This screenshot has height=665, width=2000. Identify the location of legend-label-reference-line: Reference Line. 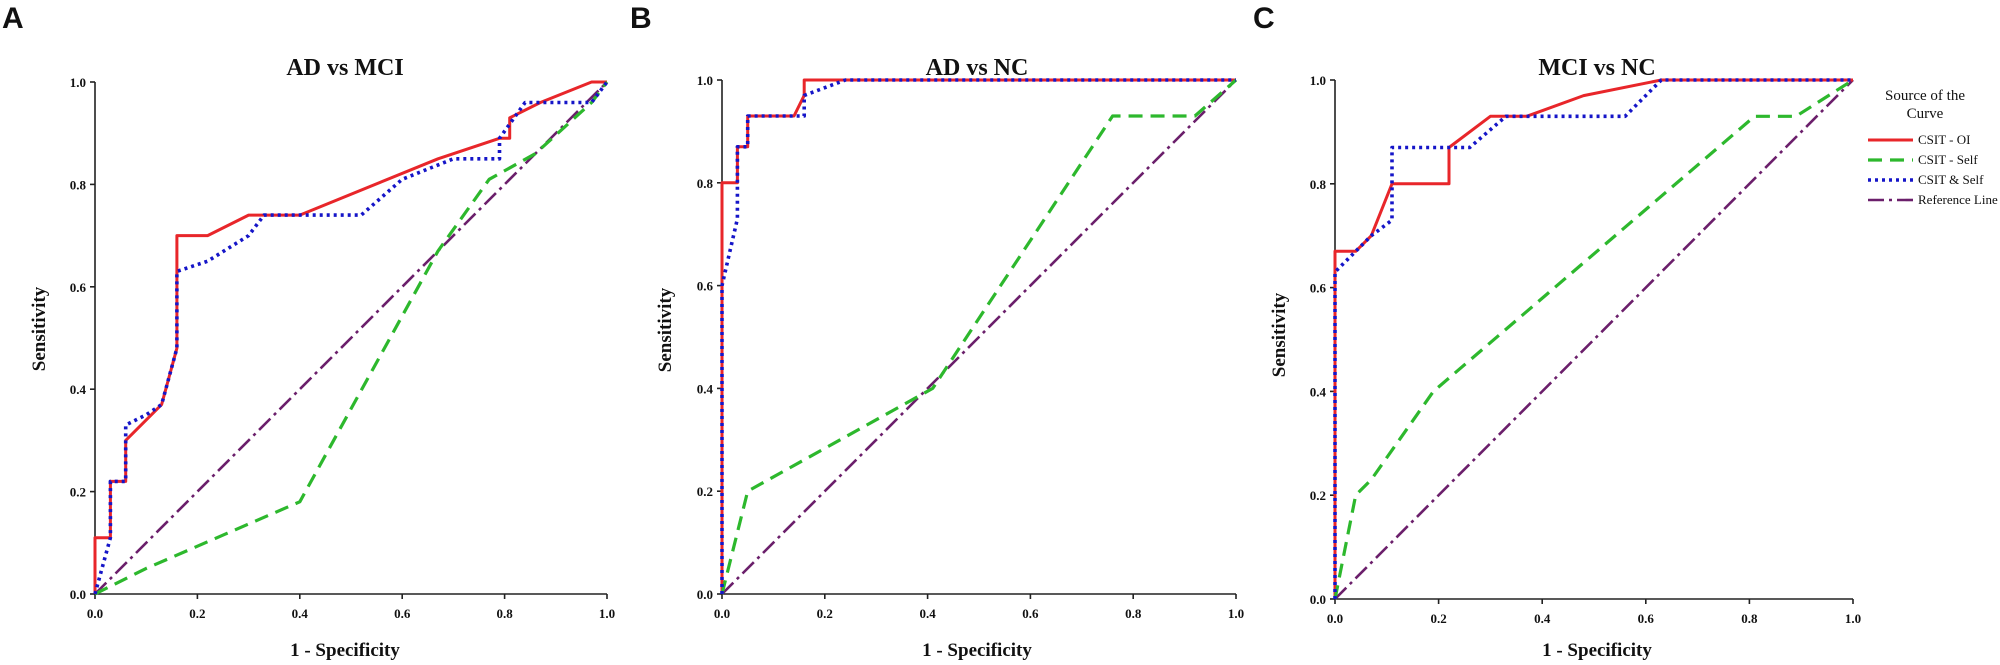
(1958, 199).